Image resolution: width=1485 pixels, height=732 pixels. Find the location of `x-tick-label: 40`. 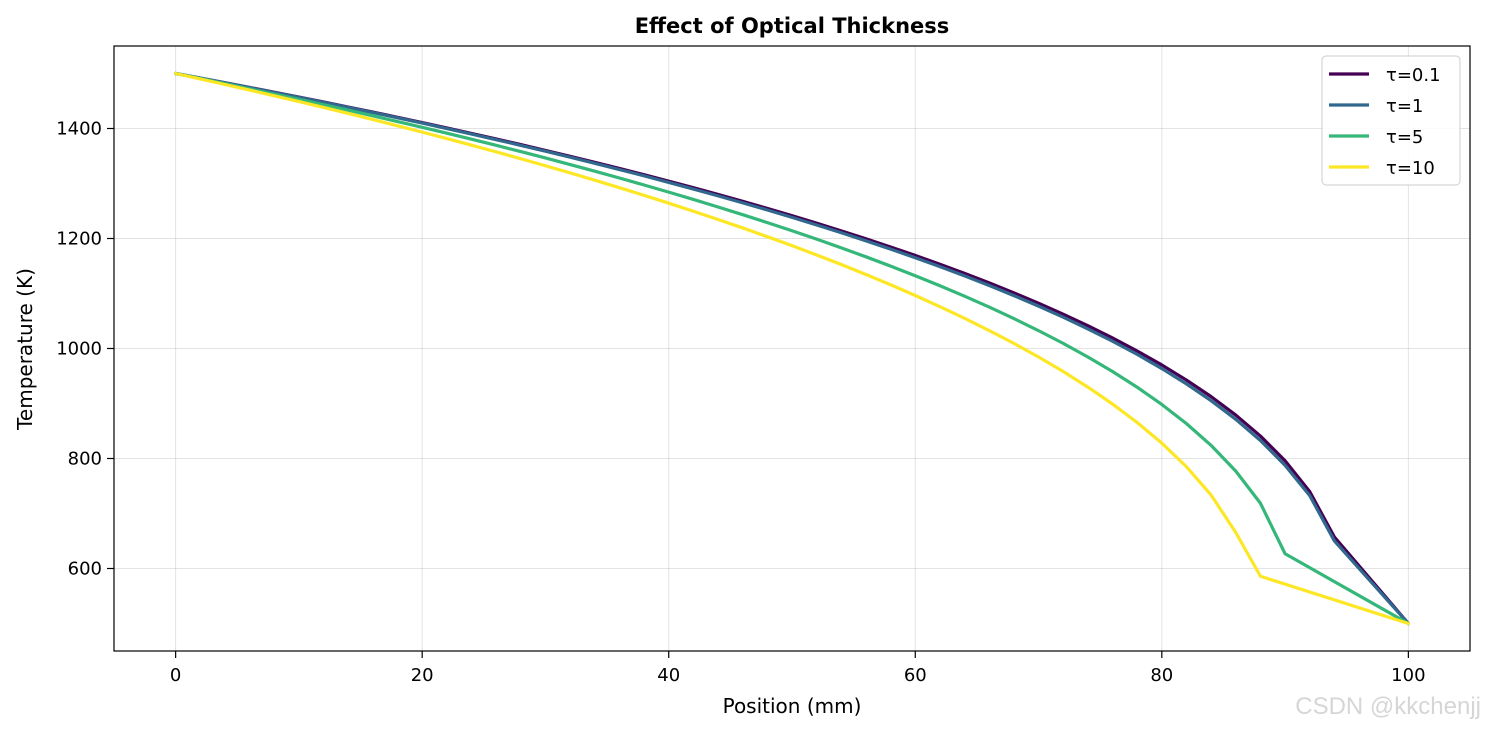

x-tick-label: 40 is located at coordinates (668, 675).